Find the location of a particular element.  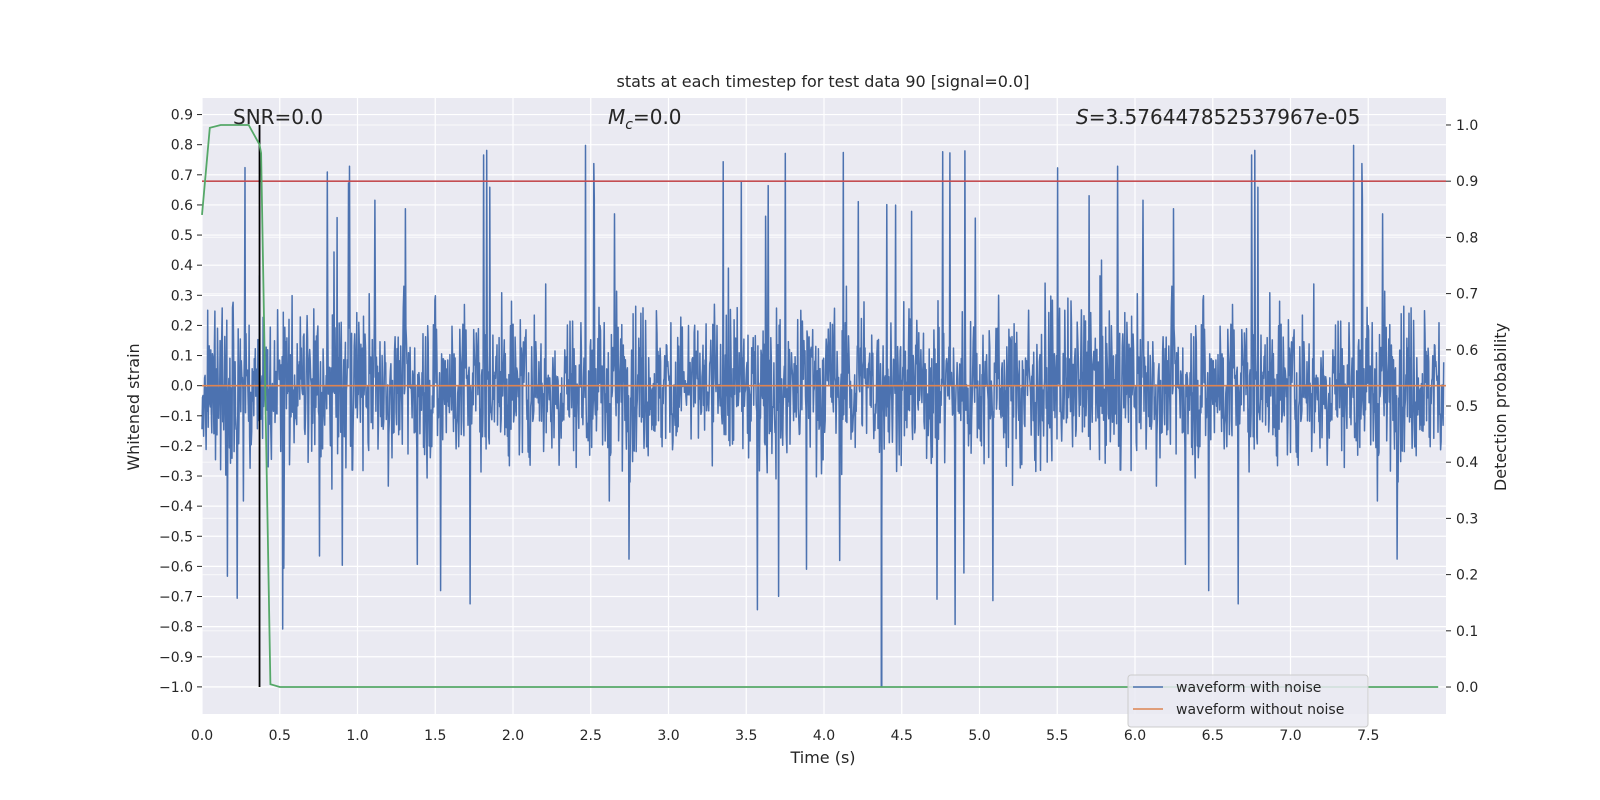

y-tick-label: 0.6 is located at coordinates (182, 206).